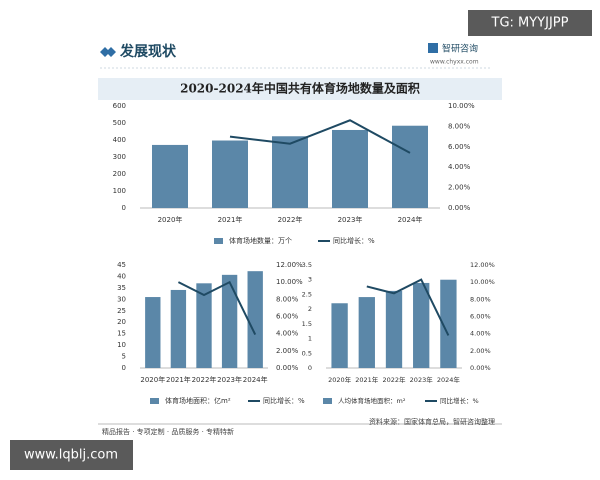  What do you see at coordinates (260, 240) in the screenshot?
I see `legend-label: 体育场地数量：万个` at bounding box center [260, 240].